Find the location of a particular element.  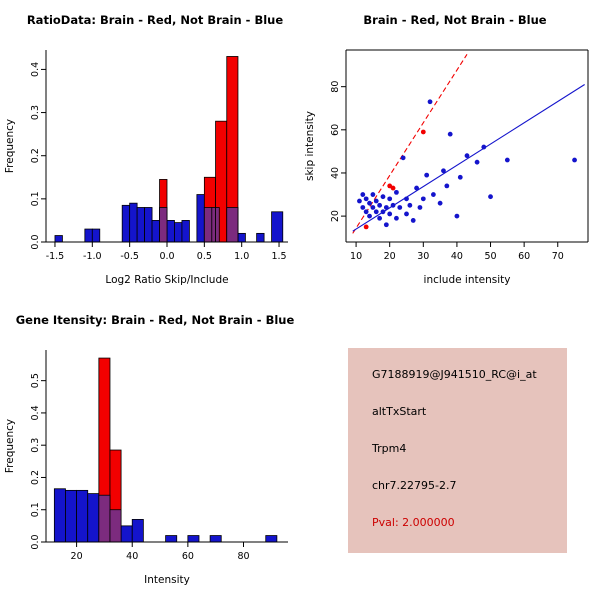

chart-title: RatioData: Brain - Red, Not Brain - Blue is located at coordinates (155, 20).